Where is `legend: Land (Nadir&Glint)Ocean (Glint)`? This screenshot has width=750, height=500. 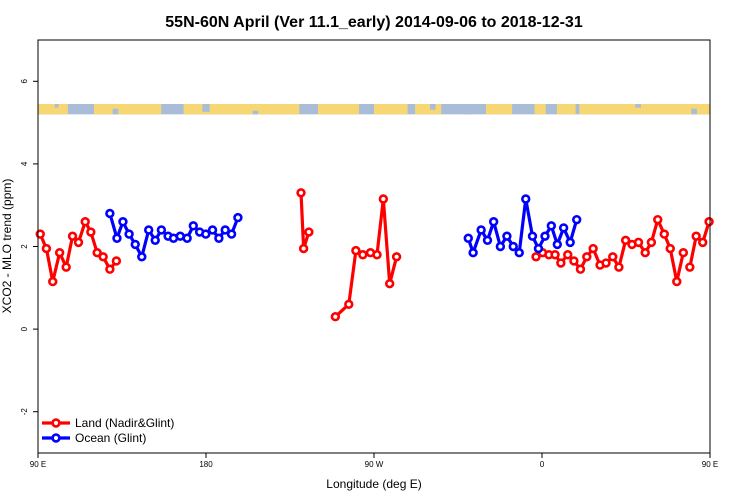
legend: Land (Nadir&Glint)Ocean (Glint) is located at coordinates (108, 430).